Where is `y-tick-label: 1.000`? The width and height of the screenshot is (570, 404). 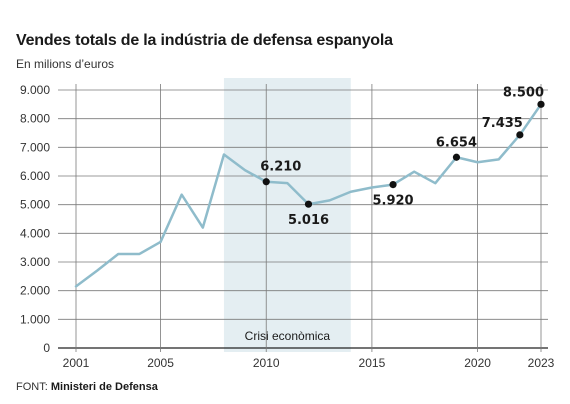 y-tick-label: 1.000 is located at coordinates (35, 319).